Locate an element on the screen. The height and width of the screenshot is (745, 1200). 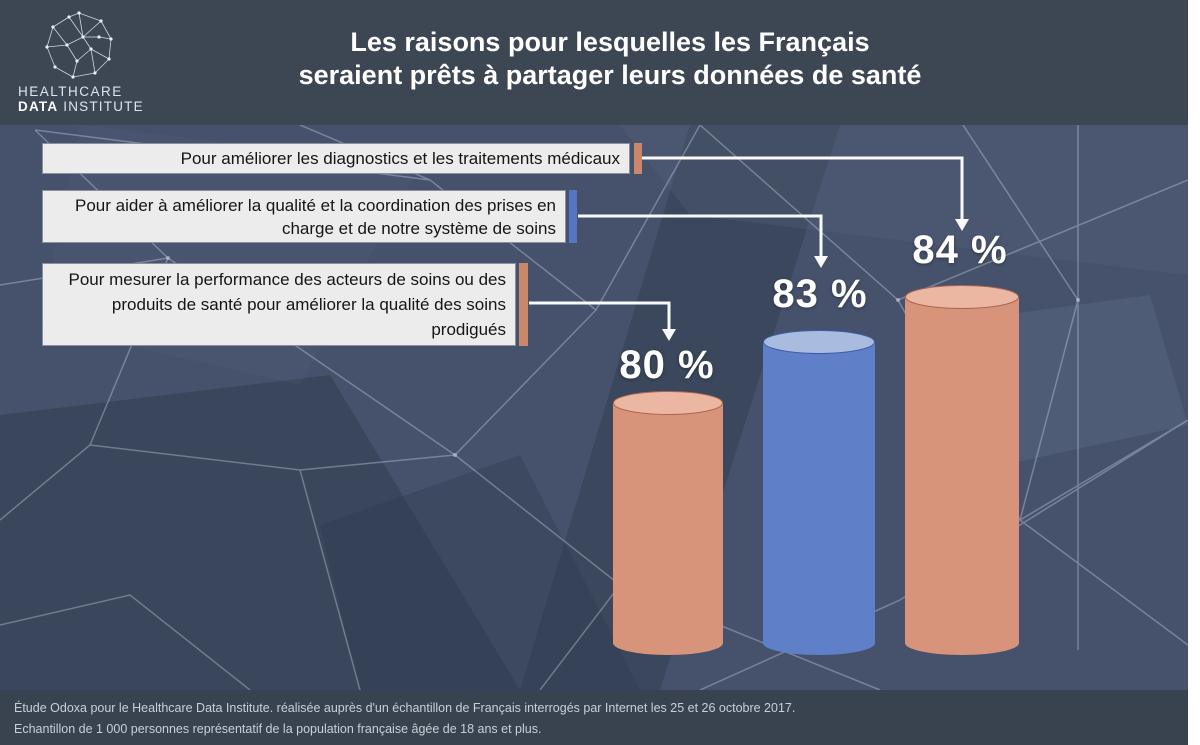
logo-text-data: DATA is located at coordinates (38, 106).